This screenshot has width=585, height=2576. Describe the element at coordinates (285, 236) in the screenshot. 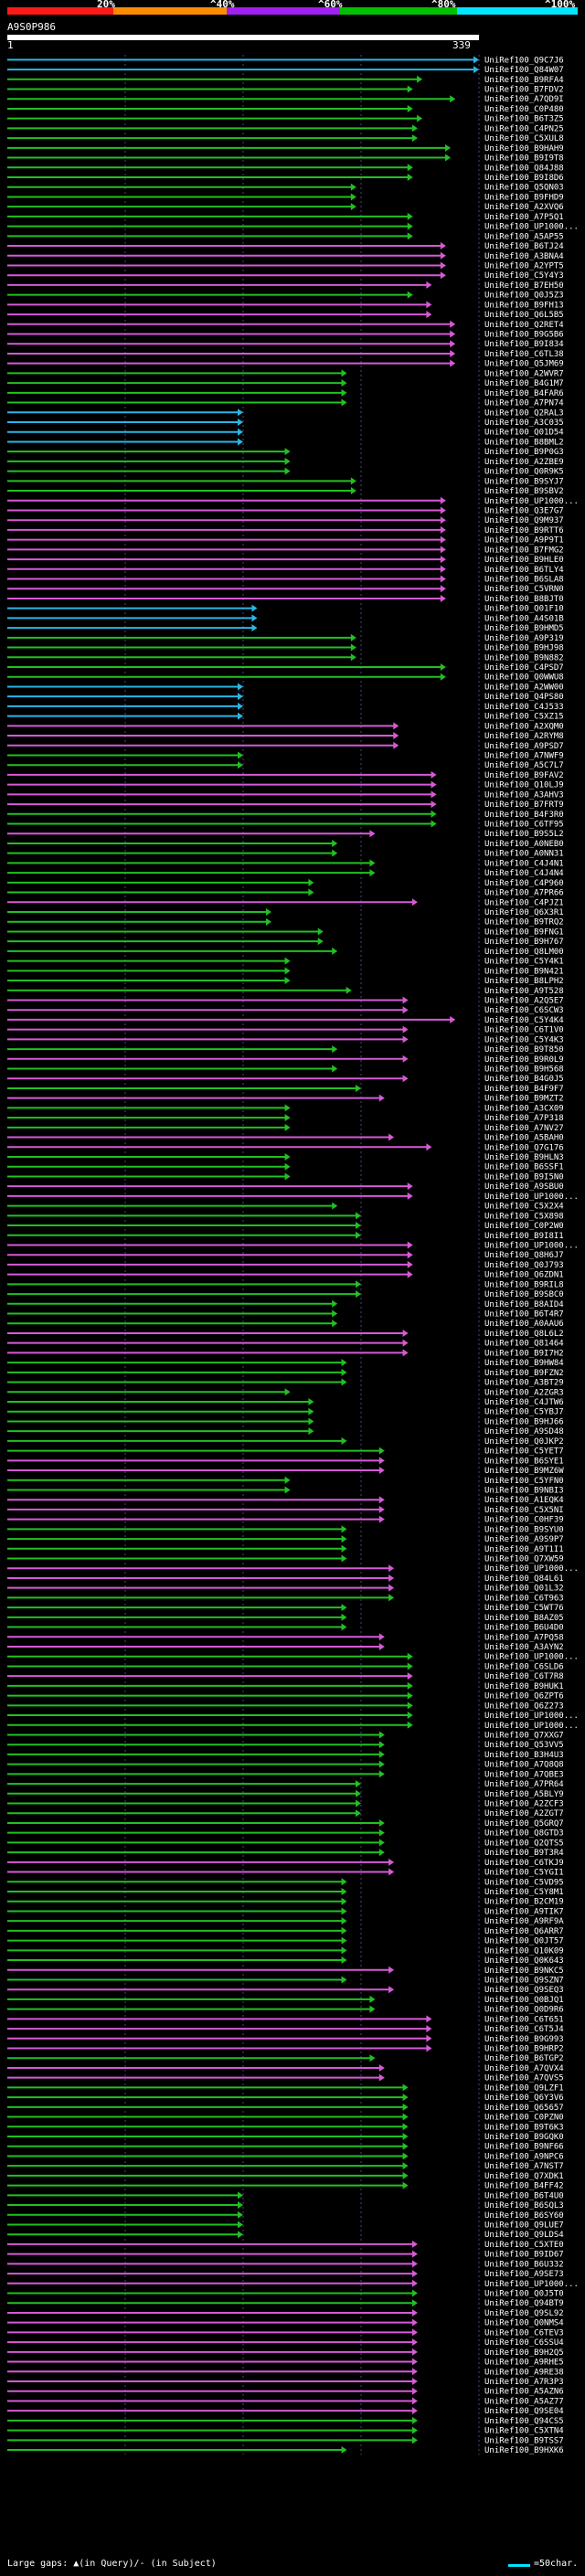

I see `hit-row: UniRef100_A5AP55` at that location.